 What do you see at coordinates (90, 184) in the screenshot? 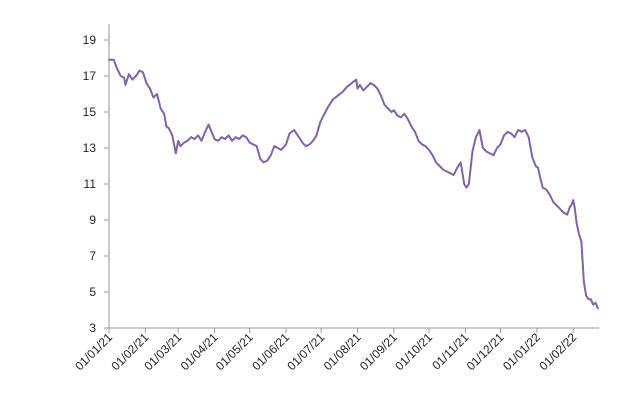
I see `y-tick-label: 11` at bounding box center [90, 184].